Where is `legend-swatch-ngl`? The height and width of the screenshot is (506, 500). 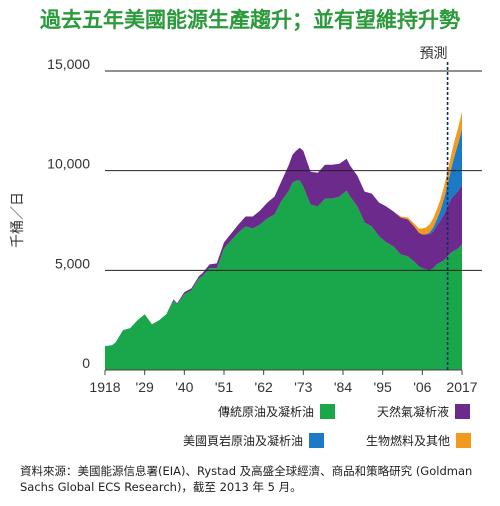 legend-swatch-ngl is located at coordinates (463, 411).